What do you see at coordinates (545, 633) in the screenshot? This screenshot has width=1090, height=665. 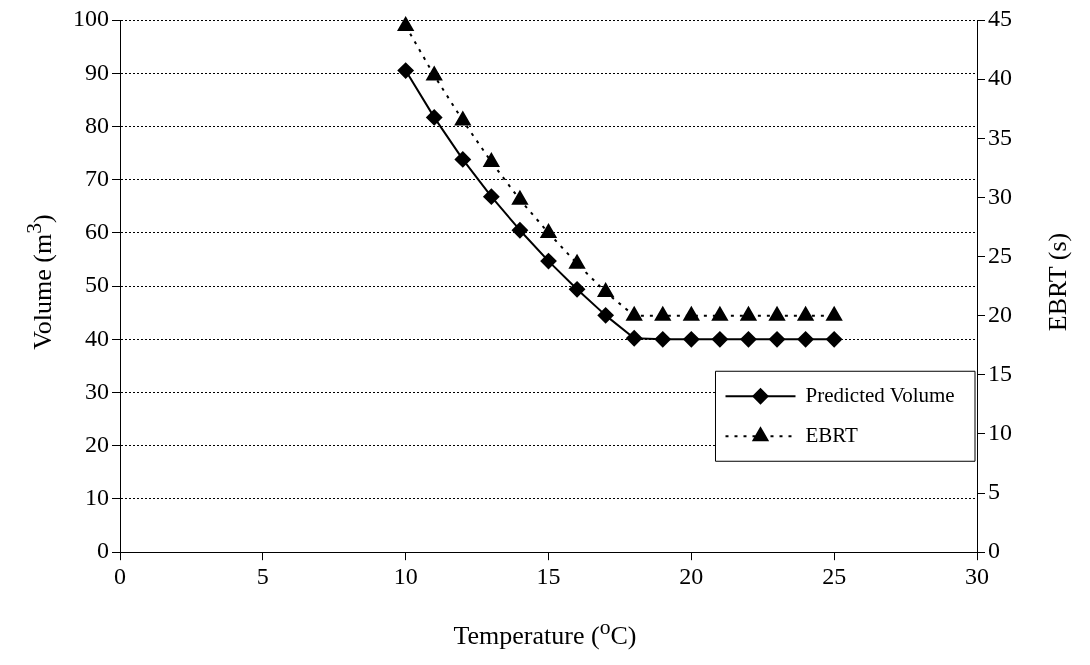 I see `x-axis-title: Temperature ($^{o}$C)` at bounding box center [545, 633].